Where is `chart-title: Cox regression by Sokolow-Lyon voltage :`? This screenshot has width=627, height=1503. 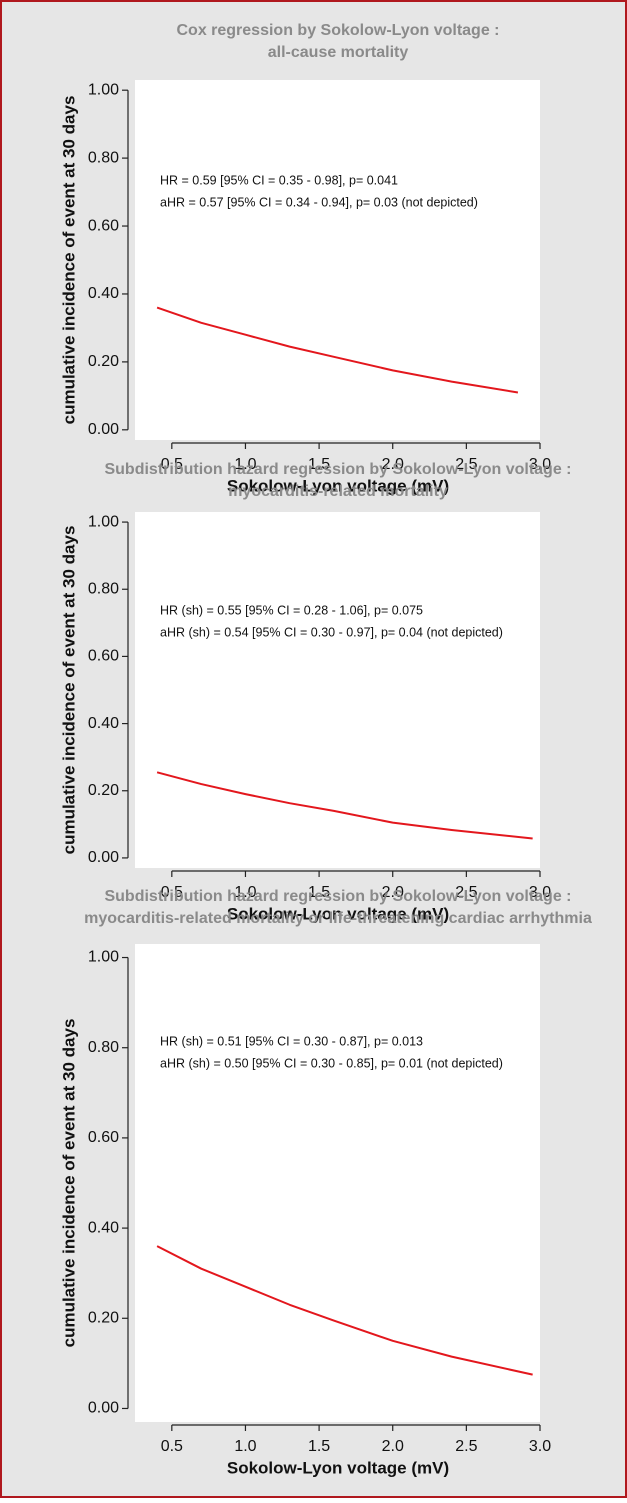
chart-title: Cox regression by Sokolow-Lyon voltage : is located at coordinates (337, 30).